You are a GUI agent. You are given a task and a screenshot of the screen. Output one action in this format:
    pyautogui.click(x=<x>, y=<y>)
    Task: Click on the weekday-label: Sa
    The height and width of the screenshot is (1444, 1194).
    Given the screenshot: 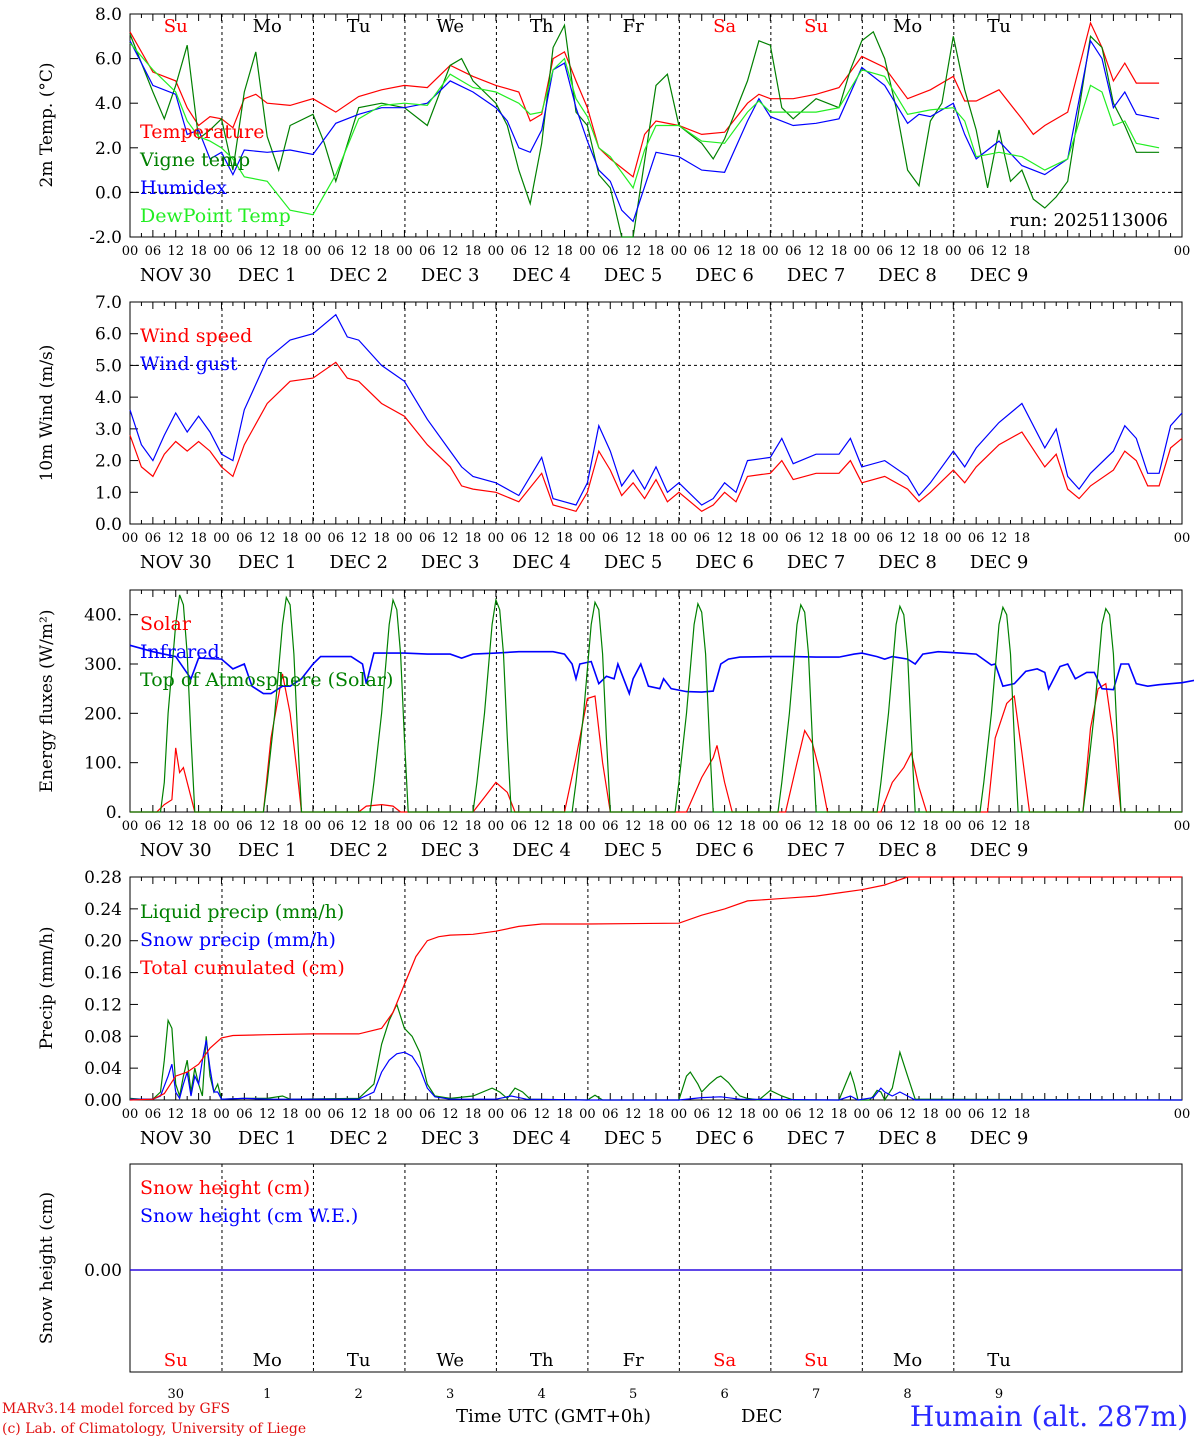 What is the action you would take?
    pyautogui.click(x=724, y=1360)
    